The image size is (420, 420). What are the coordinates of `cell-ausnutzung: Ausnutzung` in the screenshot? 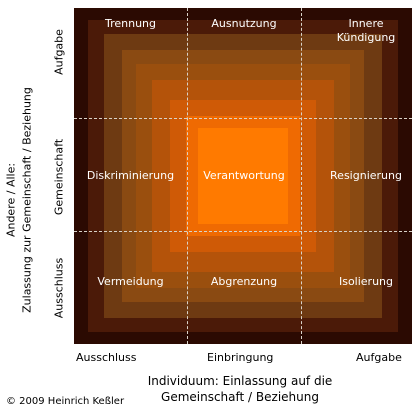 It's located at (244, 23).